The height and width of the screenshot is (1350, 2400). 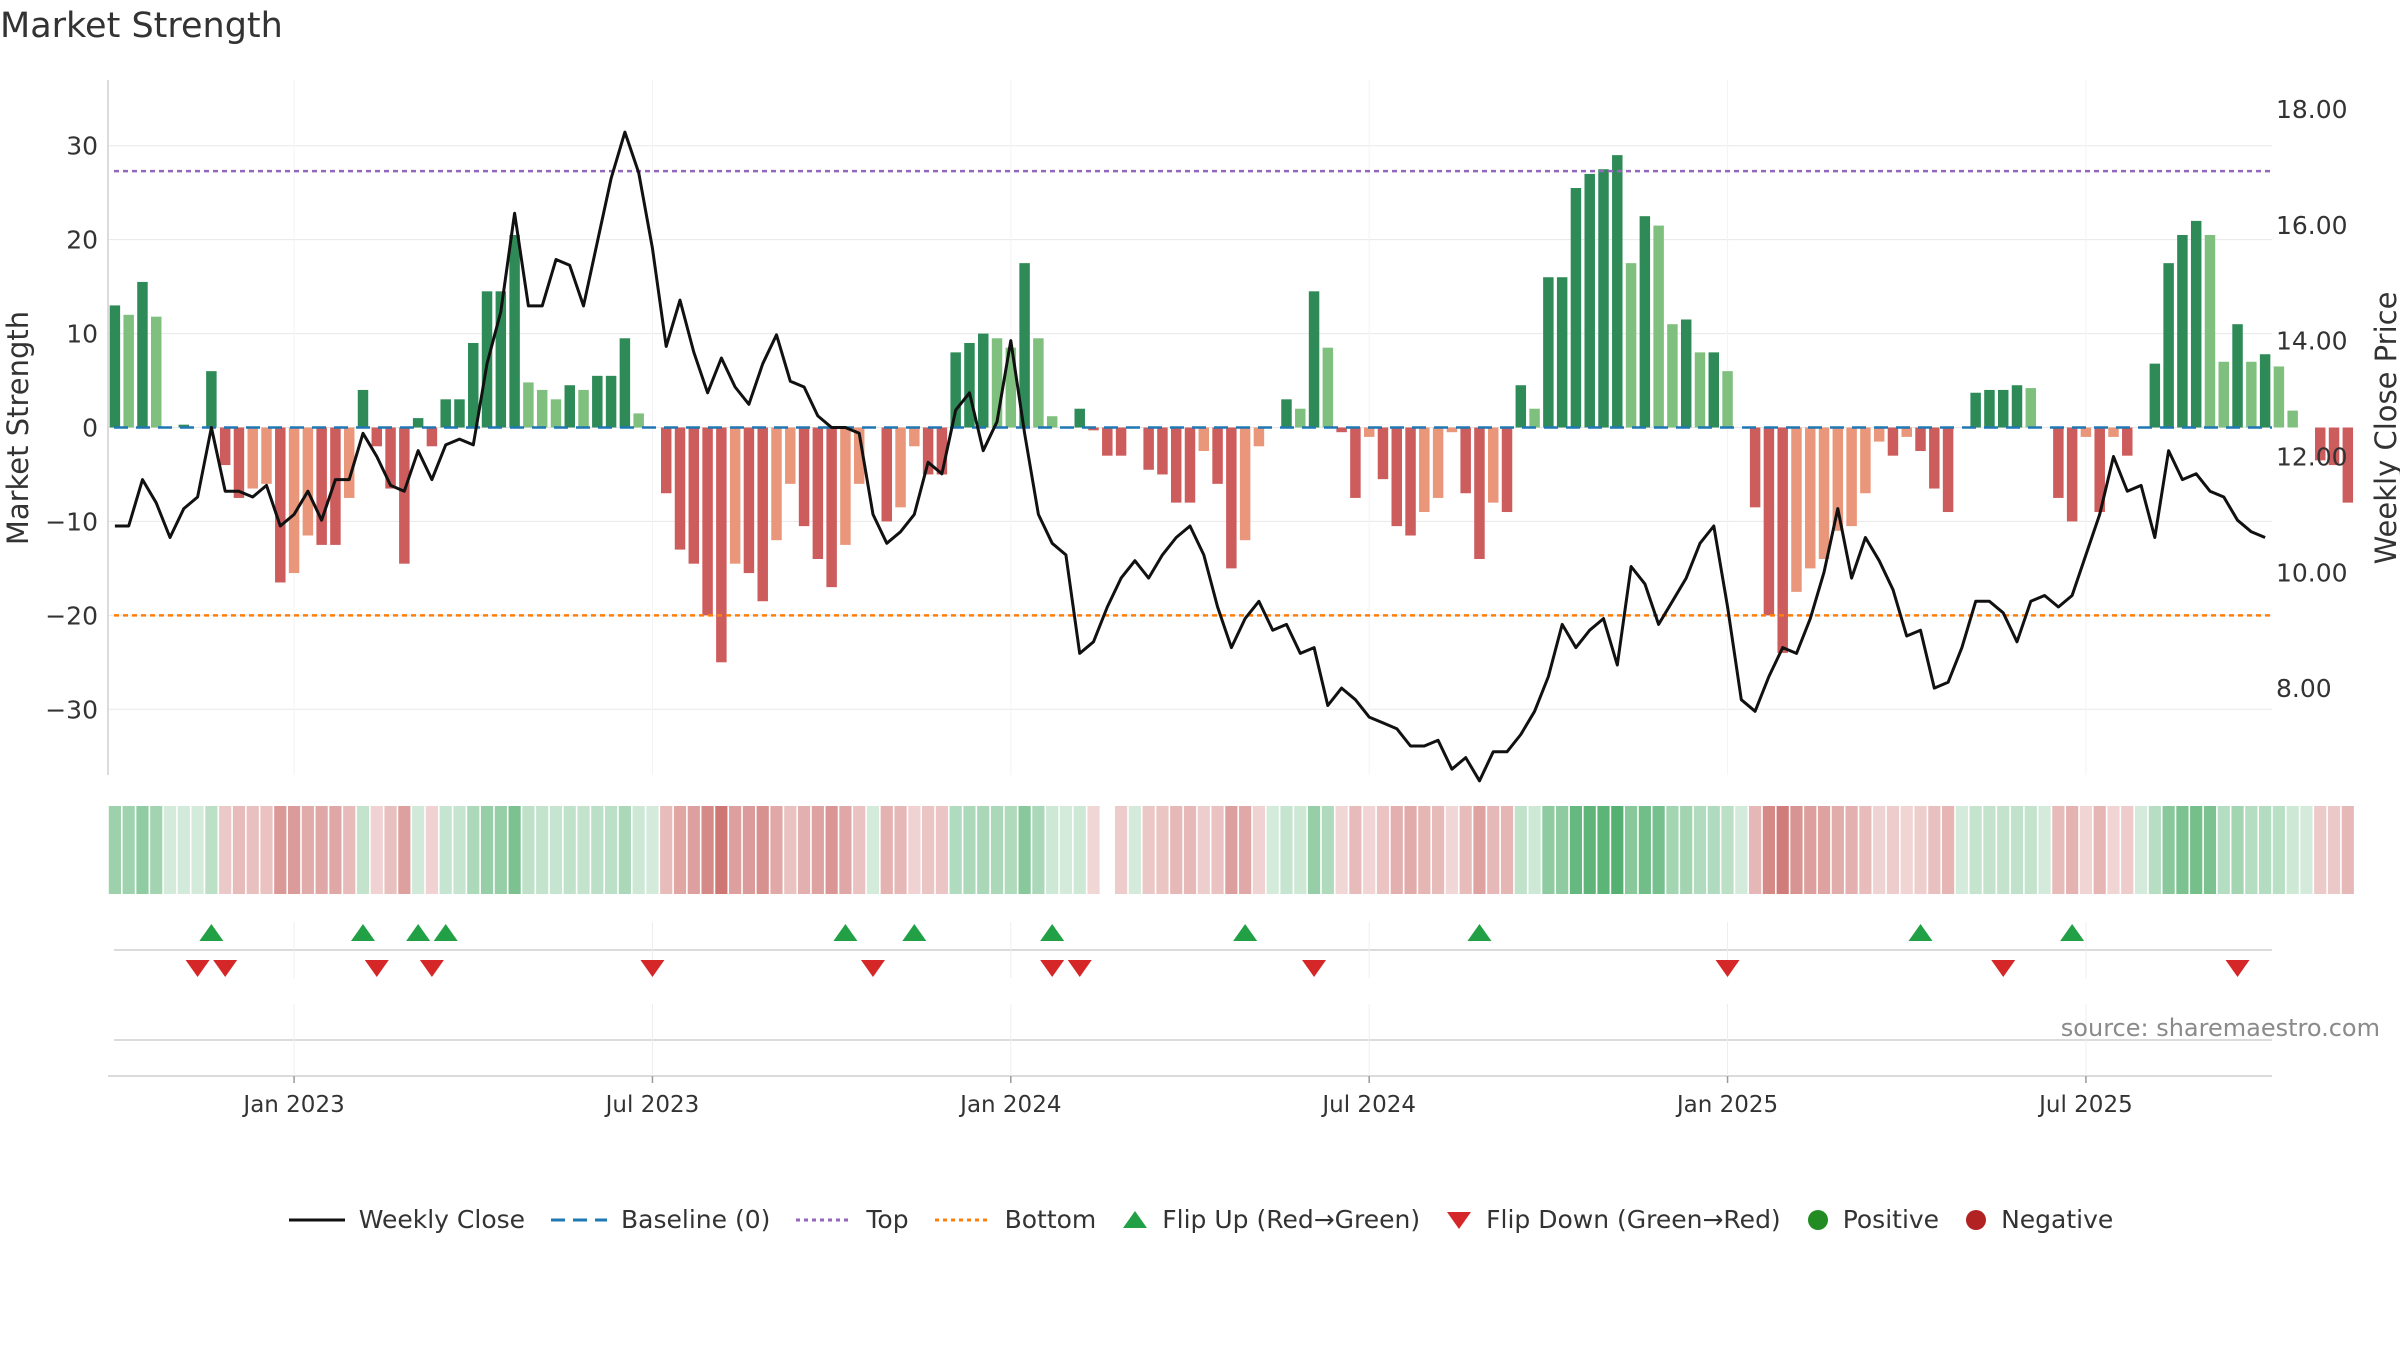 What do you see at coordinates (652, 1105) in the screenshot?
I see `x-tick-label: Jul 2023` at bounding box center [652, 1105].